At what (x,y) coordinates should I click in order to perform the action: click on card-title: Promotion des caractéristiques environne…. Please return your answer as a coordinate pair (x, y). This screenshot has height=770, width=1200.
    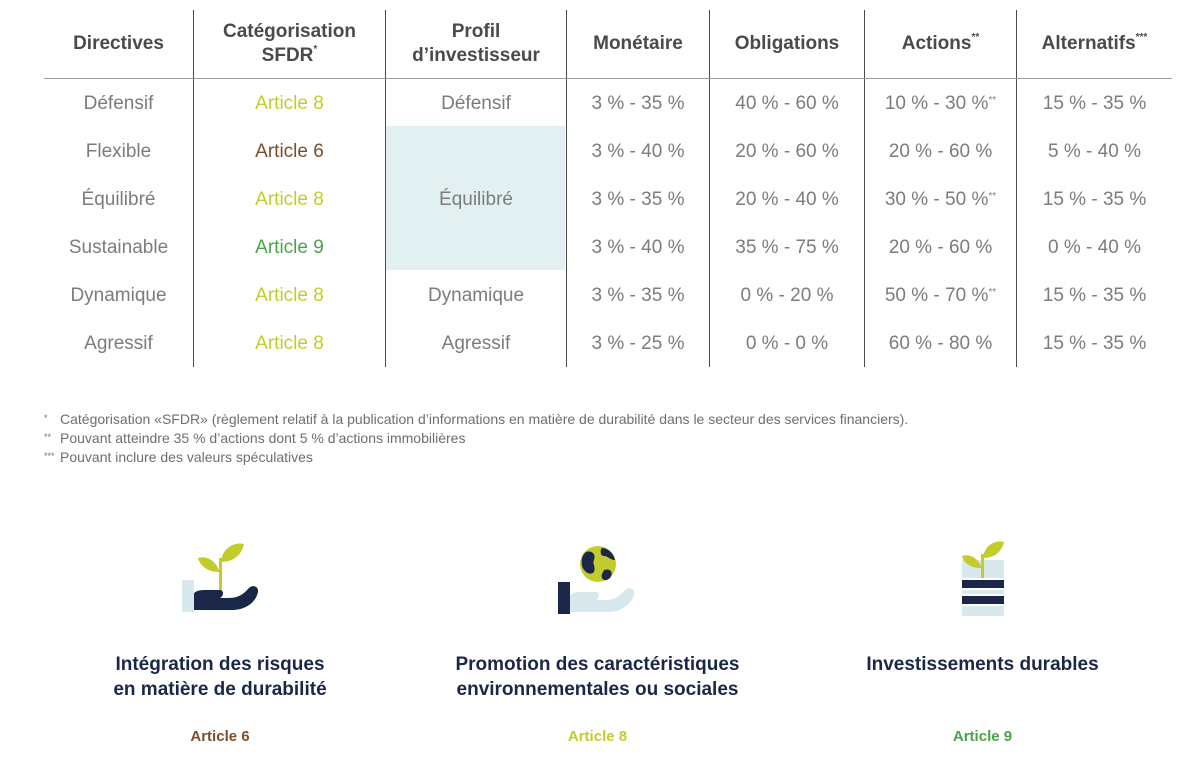
    Looking at the image, I should click on (597, 677).